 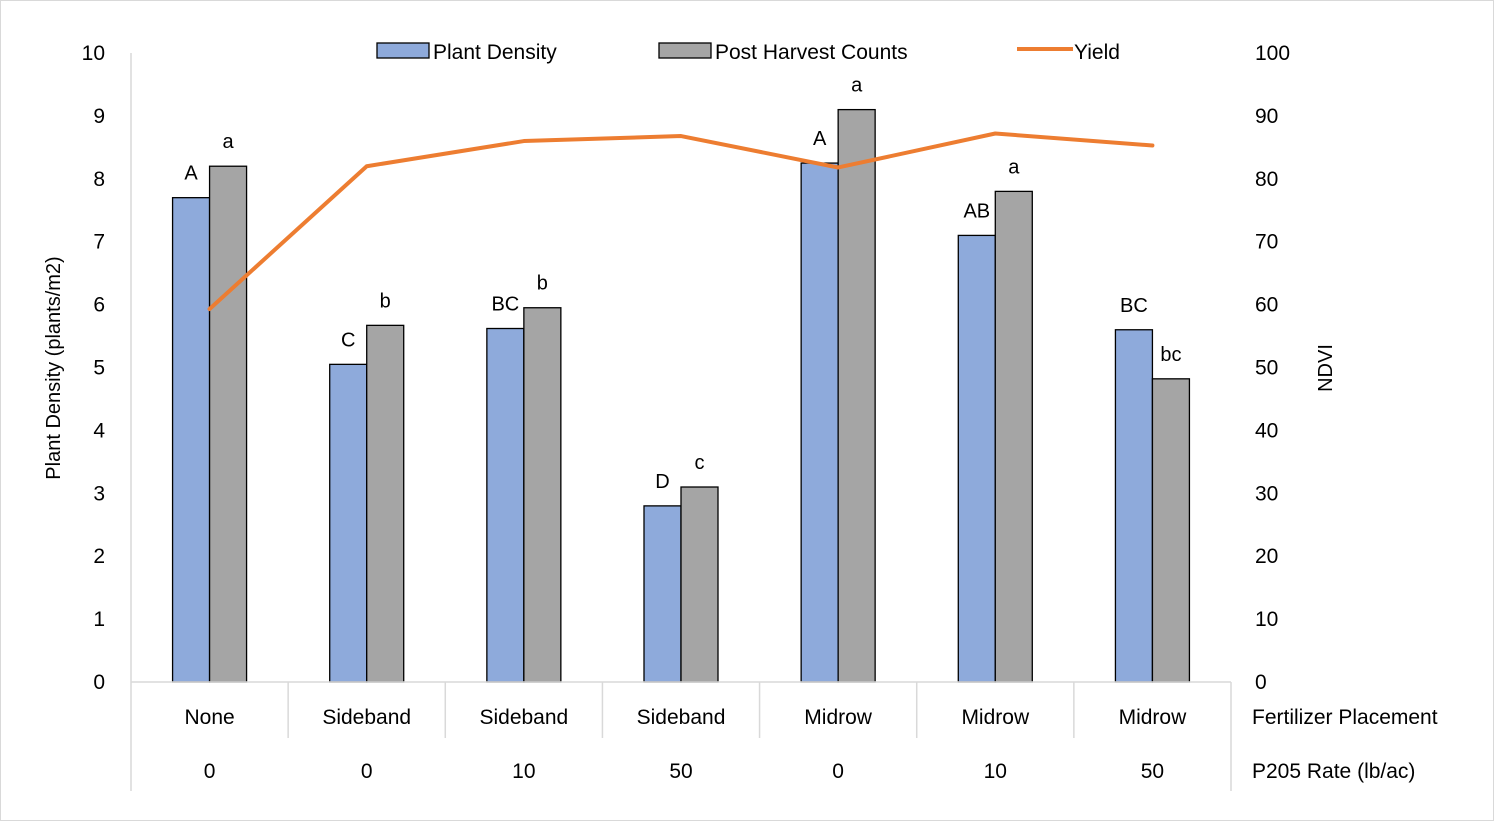 What do you see at coordinates (99, 116) in the screenshot?
I see `left-tick-label: 9` at bounding box center [99, 116].